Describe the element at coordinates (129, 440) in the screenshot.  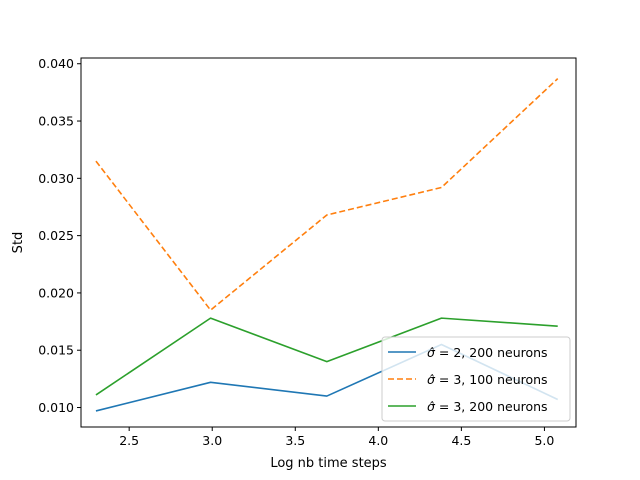
I see `x-tick-label: 2.5` at that location.